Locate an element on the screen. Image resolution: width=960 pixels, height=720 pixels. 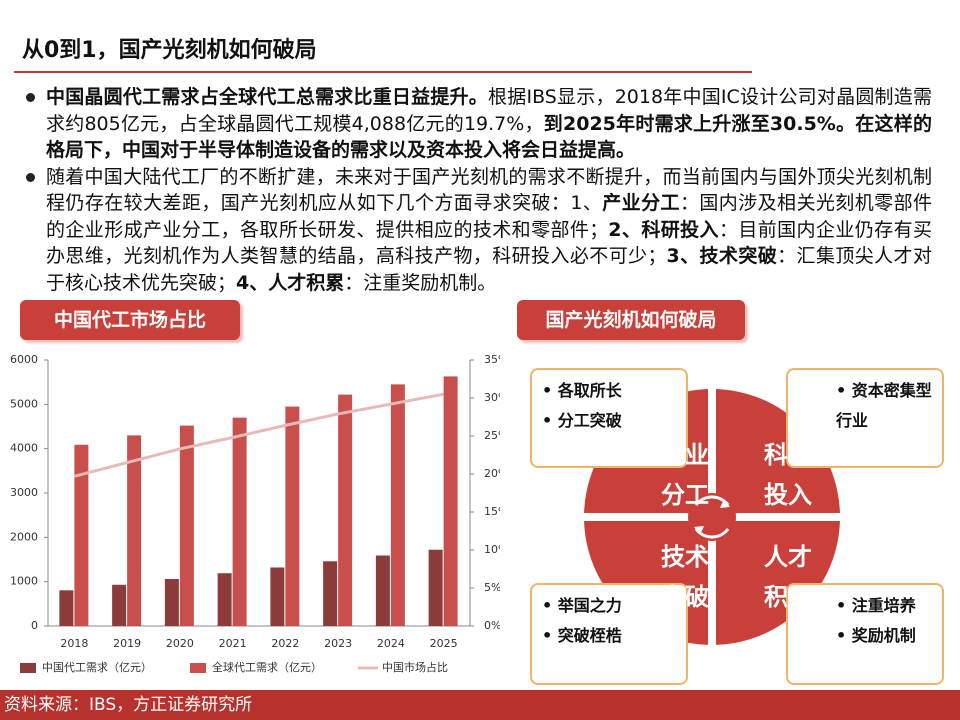
slide-title: 从0到1，国产光刻机如何破局 is located at coordinates (169, 50).